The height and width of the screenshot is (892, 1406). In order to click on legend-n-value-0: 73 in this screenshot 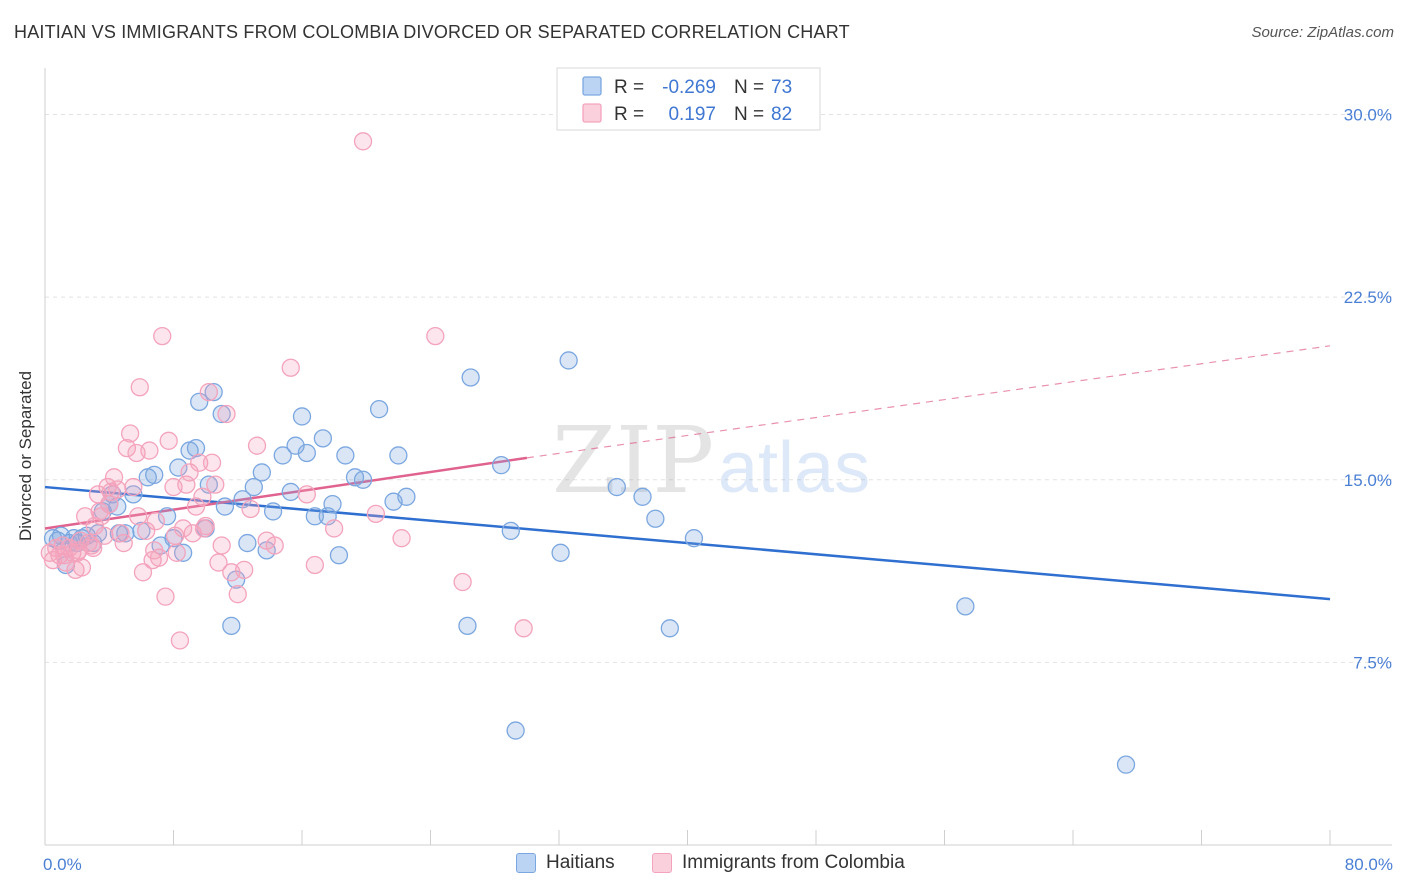, I will do `click(781, 87)`.